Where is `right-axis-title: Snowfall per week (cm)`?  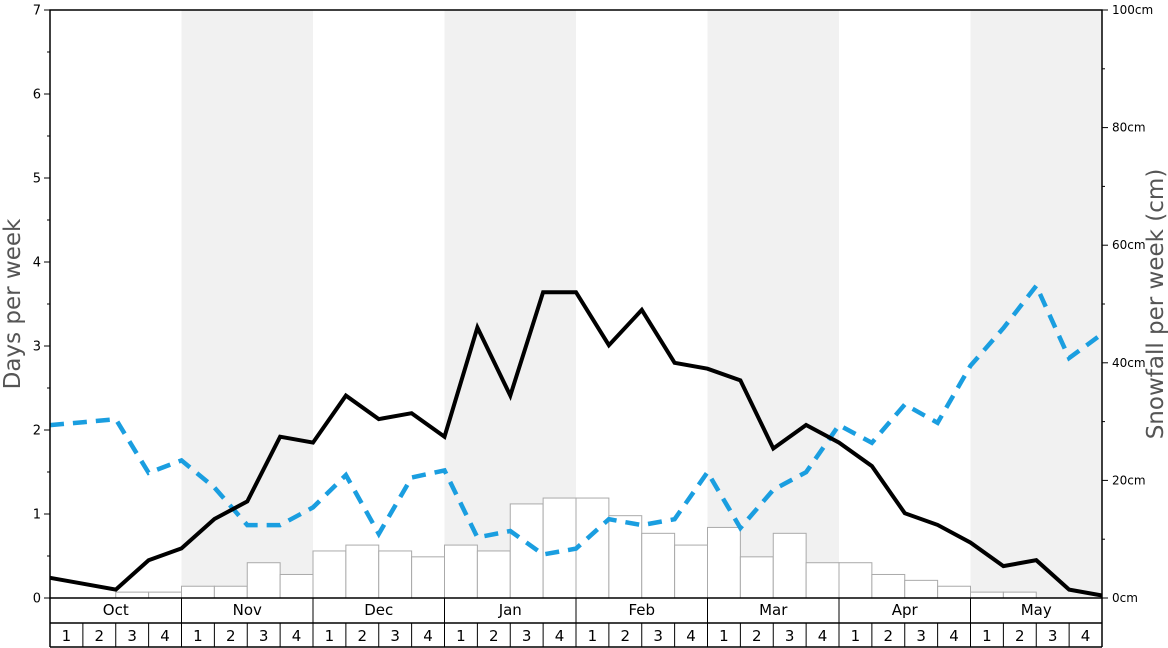 right-axis-title: Snowfall per week (cm) is located at coordinates (1155, 304).